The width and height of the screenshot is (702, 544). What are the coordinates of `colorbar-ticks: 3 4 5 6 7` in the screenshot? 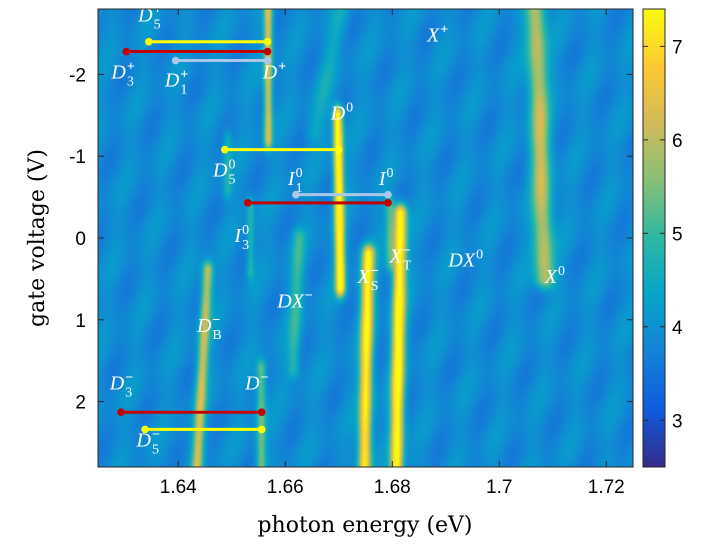 It's located at (663, 234).